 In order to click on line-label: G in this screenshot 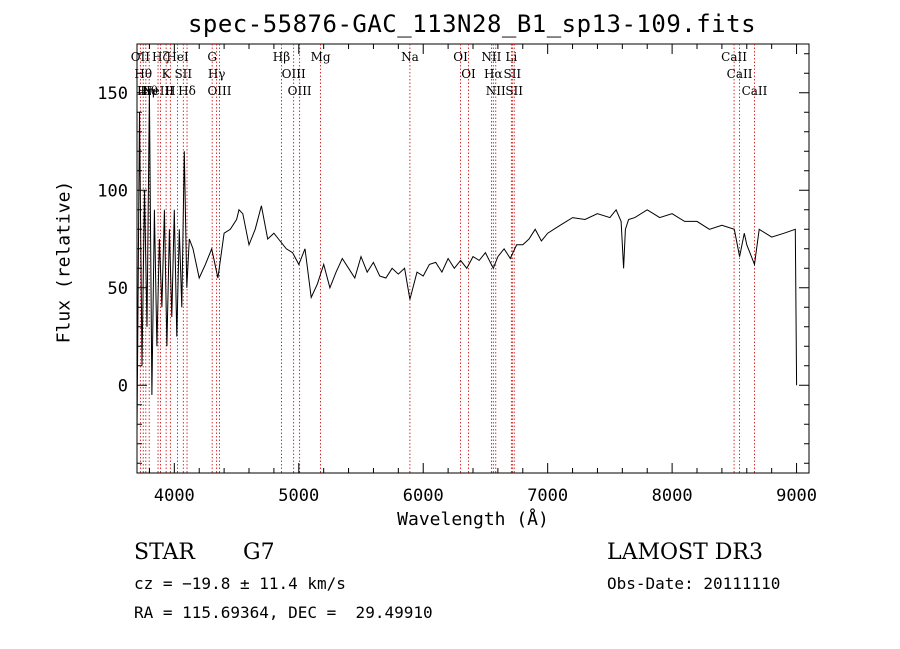, I will do `click(212, 57)`.